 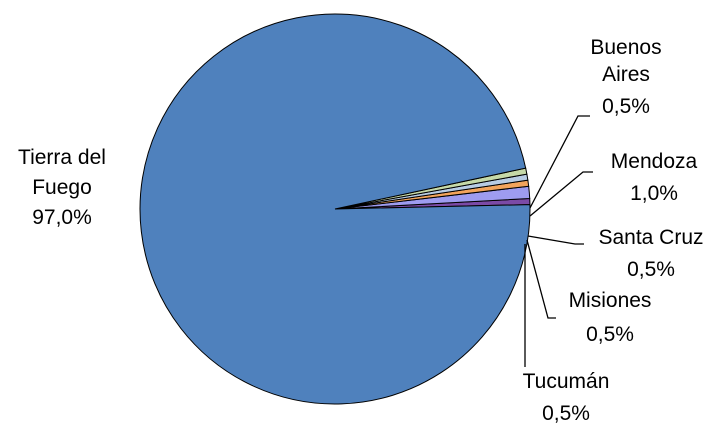 I want to click on slice-label-1-line-0: Mendoza, so click(x=654, y=161).